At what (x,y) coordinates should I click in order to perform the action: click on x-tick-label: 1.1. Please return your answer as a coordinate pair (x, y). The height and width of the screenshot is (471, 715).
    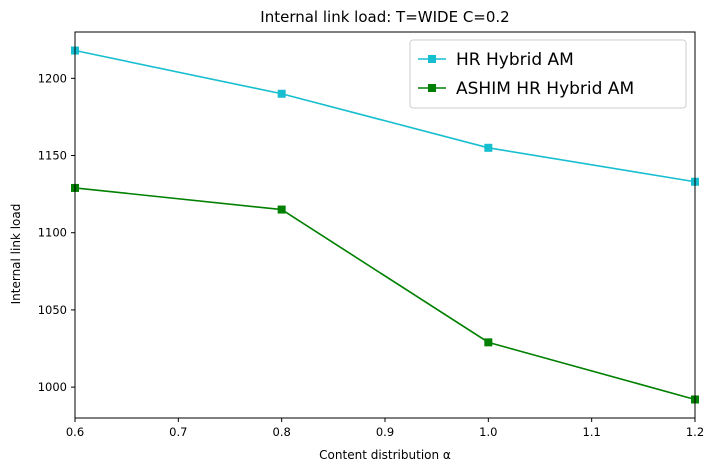
    Looking at the image, I should click on (592, 432).